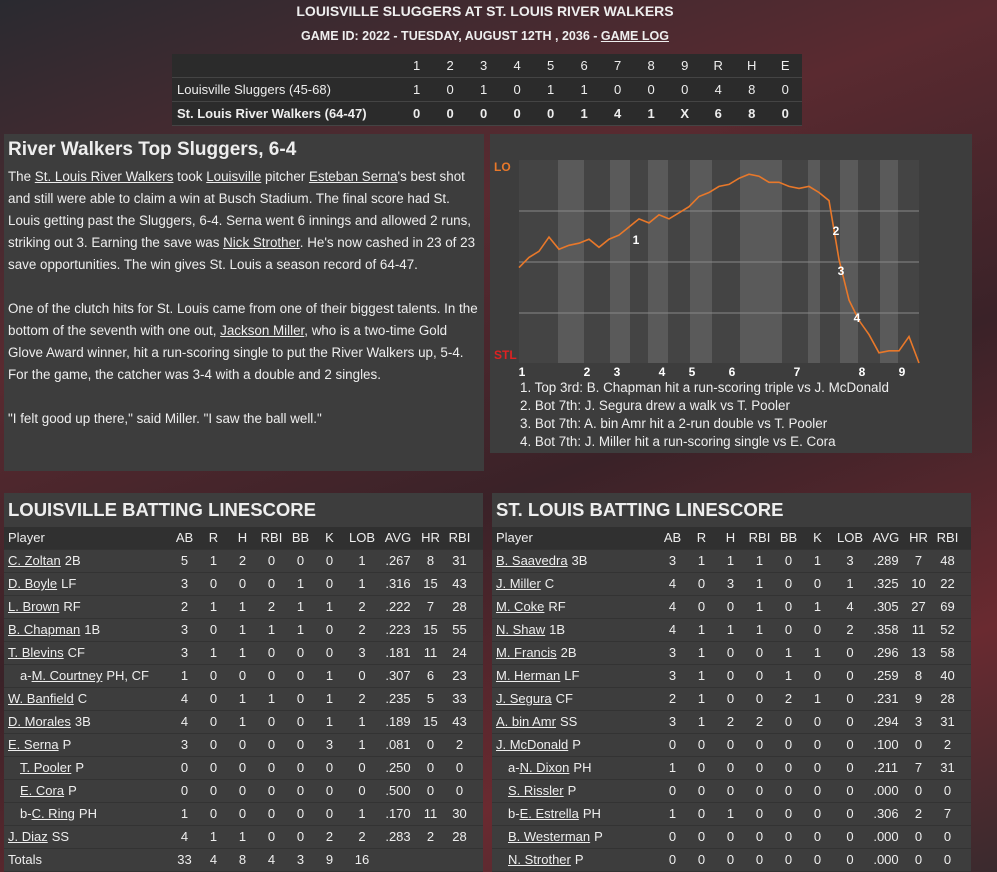  I want to click on inning-label: 1, so click(522, 372).